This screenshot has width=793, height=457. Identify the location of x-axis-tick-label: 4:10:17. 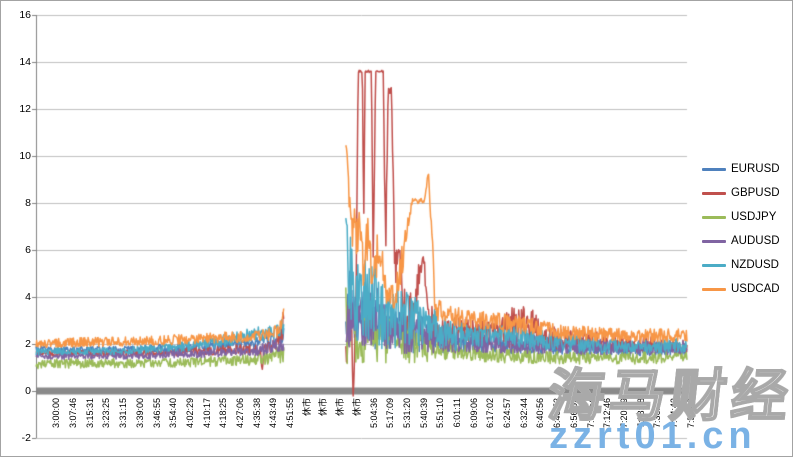
(206, 413).